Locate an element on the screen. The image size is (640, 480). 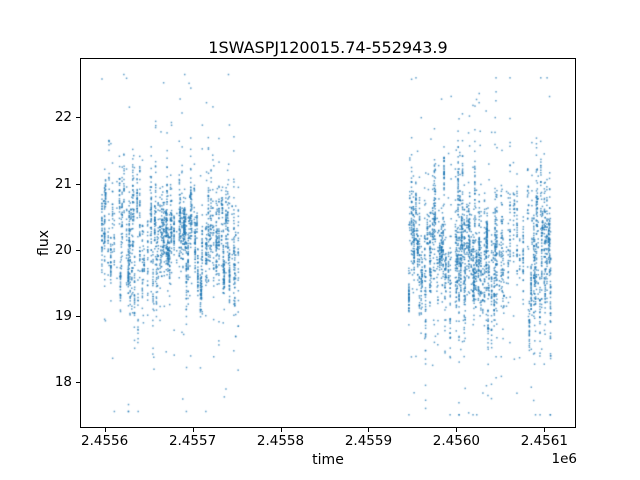
x-axis-offset-label: 1e6 is located at coordinates (564, 459).